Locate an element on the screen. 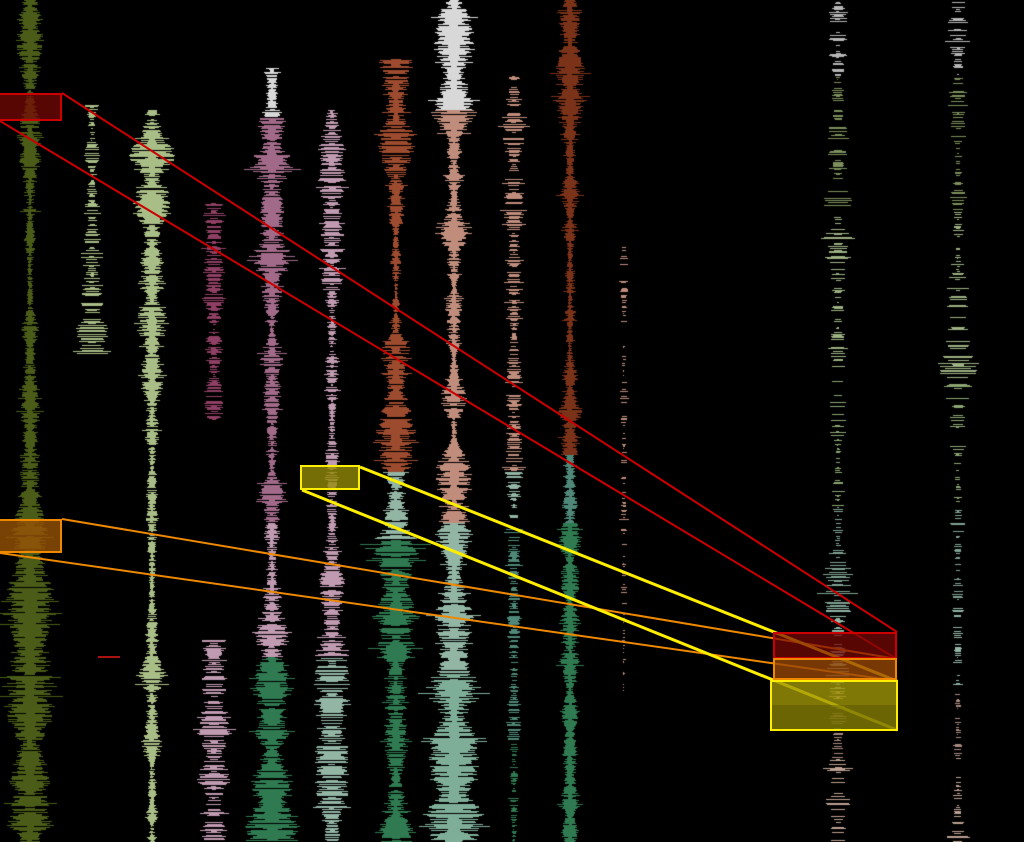 Image resolution: width=1024 pixels, height=842 pixels. orange-connector-bottom is located at coordinates (449, 617).